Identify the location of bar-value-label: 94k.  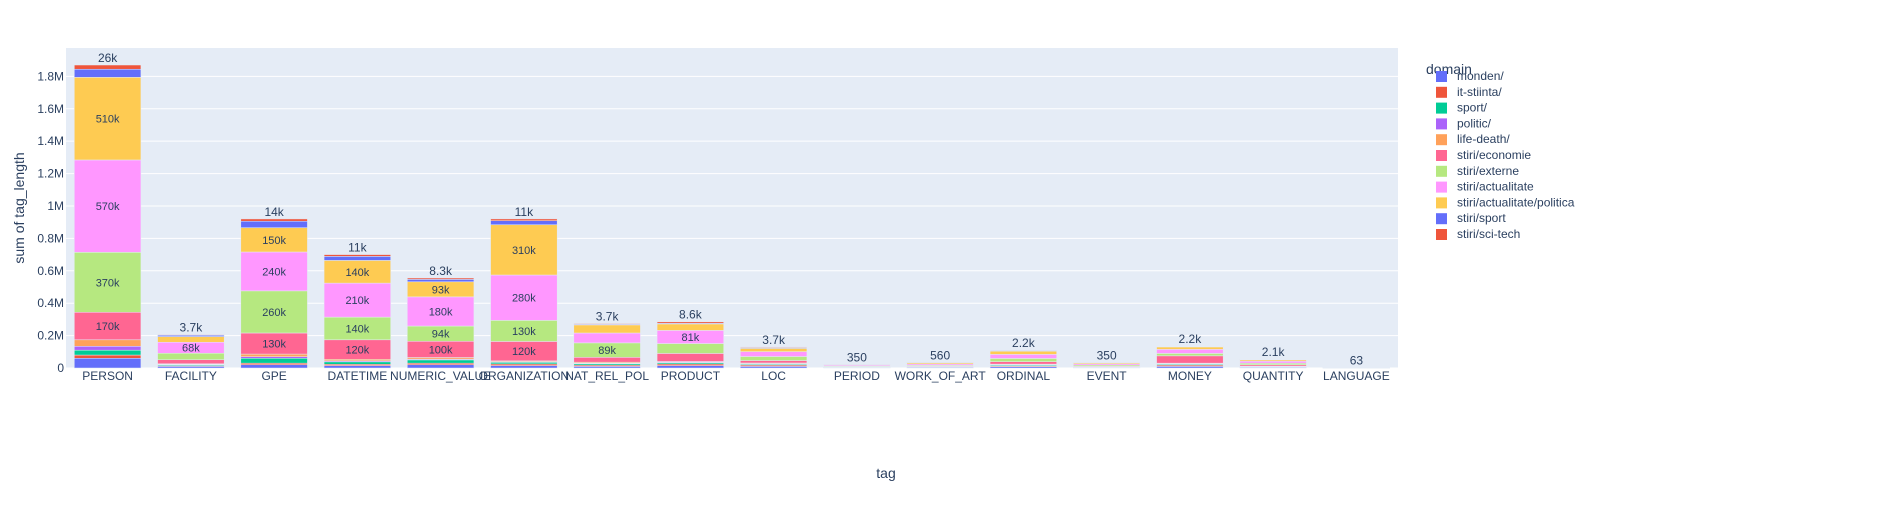
(441, 335).